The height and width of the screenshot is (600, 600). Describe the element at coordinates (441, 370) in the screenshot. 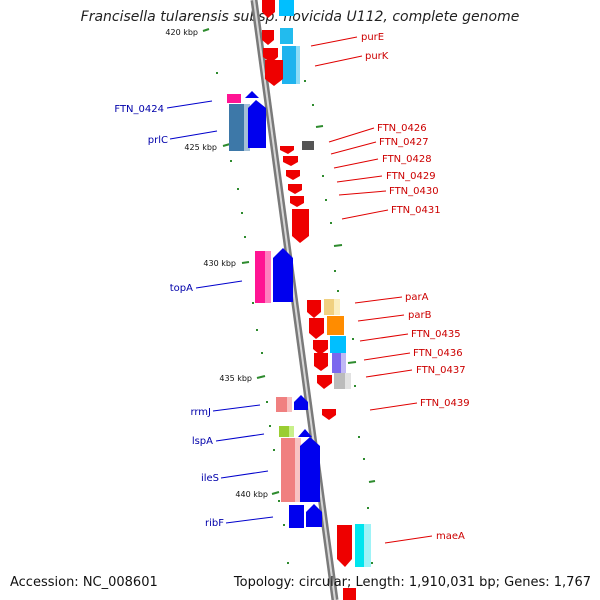

I see `label-FTN_0437: FTN_0437` at that location.